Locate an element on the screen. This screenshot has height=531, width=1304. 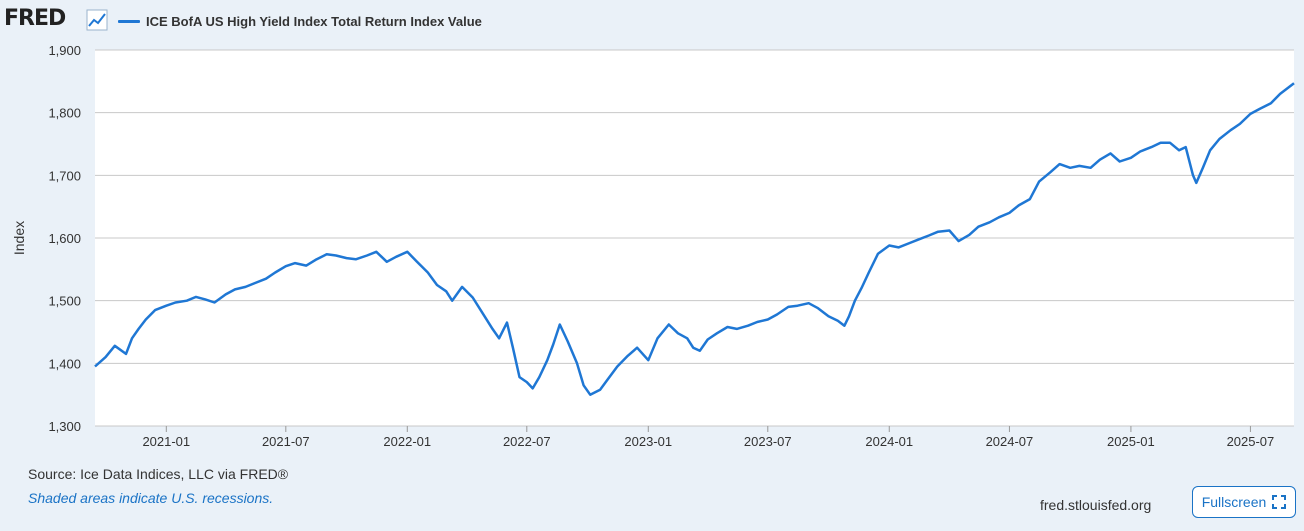
x-tick-label: 2021-01 is located at coordinates (166, 441).